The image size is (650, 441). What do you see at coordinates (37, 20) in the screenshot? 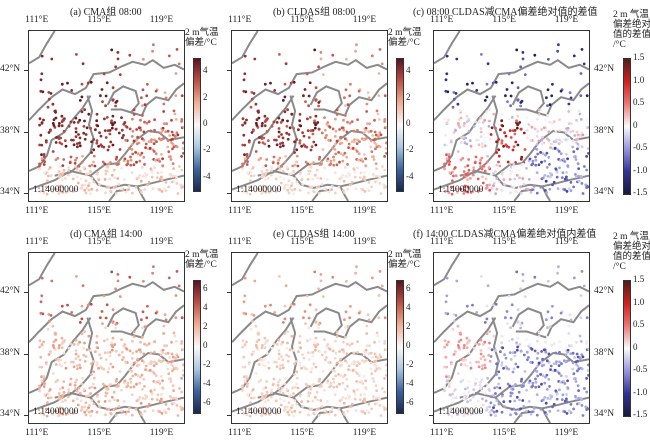
I see `lon-tick-top: 111°E` at bounding box center [37, 20].